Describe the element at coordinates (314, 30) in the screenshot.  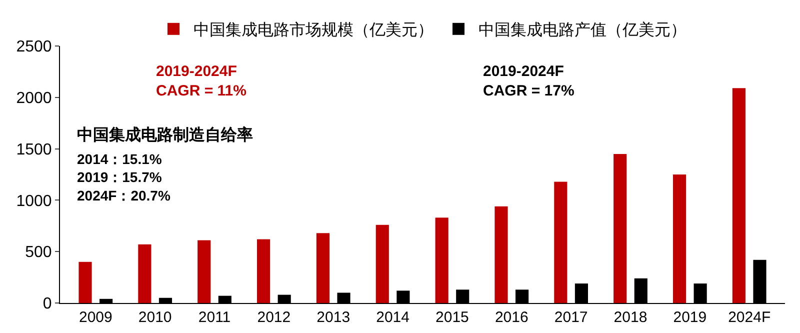
I see `legend-label: 中国集成电路市场规模（亿美元）` at that location.